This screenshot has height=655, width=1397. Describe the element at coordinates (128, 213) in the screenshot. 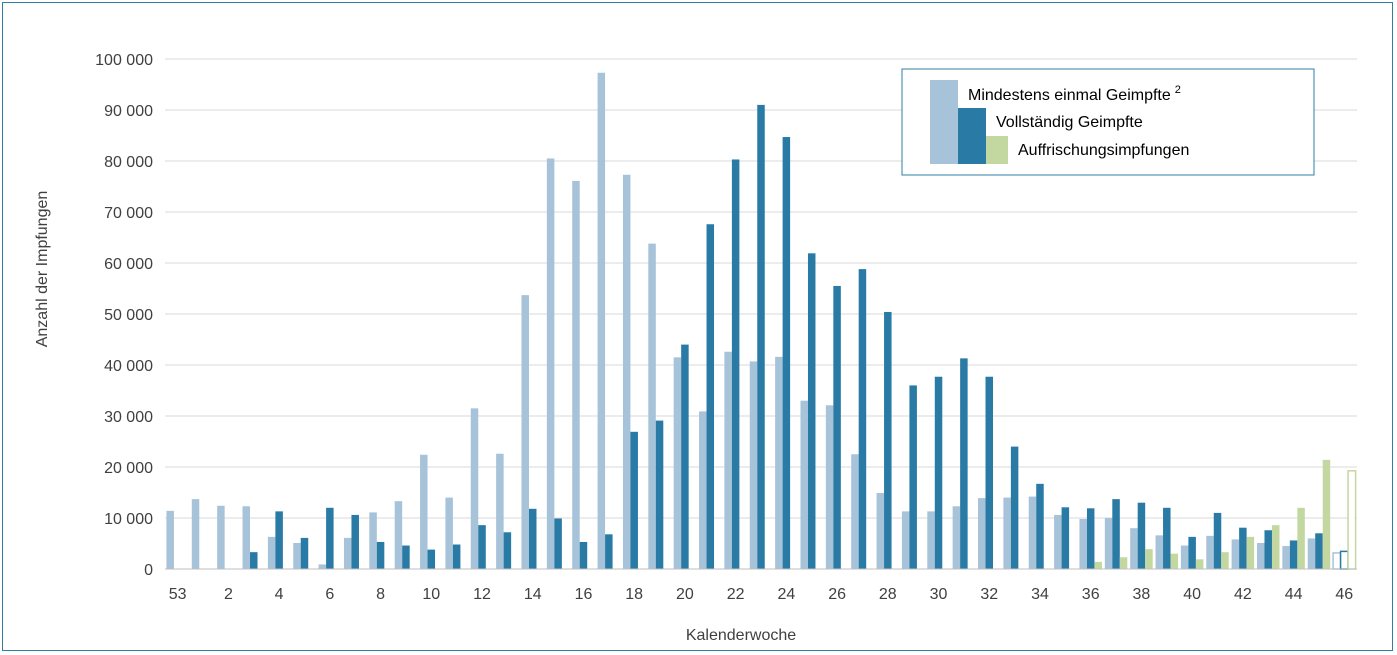

I see `y-tick-label: 70 000` at that location.